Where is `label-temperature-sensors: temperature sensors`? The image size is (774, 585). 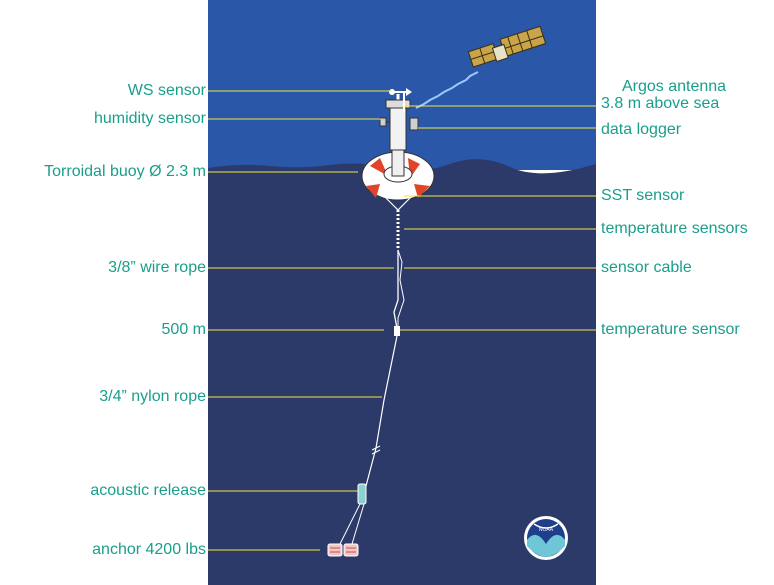 label-temperature-sensors: temperature sensors is located at coordinates (674, 229).